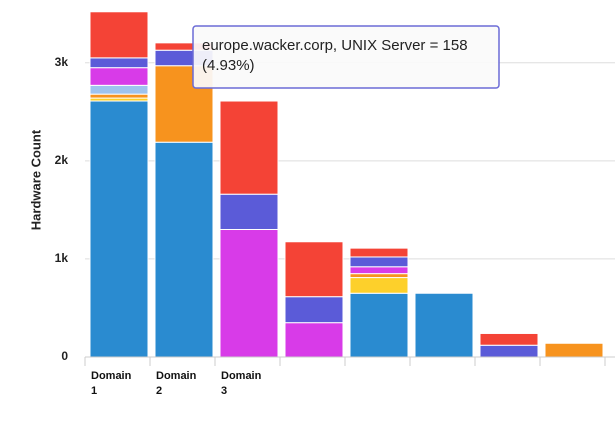  I want to click on x-tick-label: Domain 3, so click(241, 383).